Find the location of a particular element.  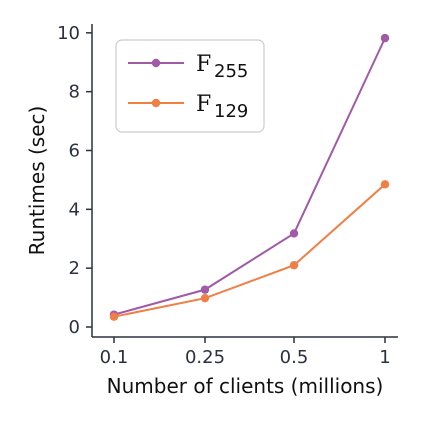

x-ticks: 0.1 0.25 0.5 1 is located at coordinates (245, 352).